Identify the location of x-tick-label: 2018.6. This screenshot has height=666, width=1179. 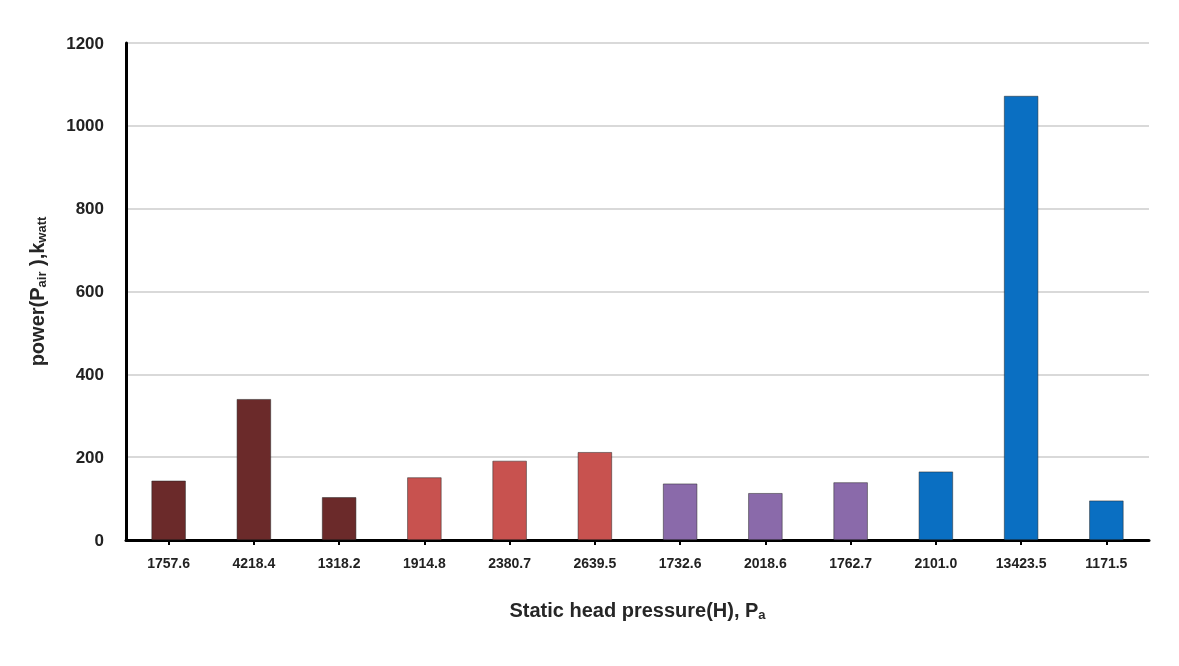
(765, 563).